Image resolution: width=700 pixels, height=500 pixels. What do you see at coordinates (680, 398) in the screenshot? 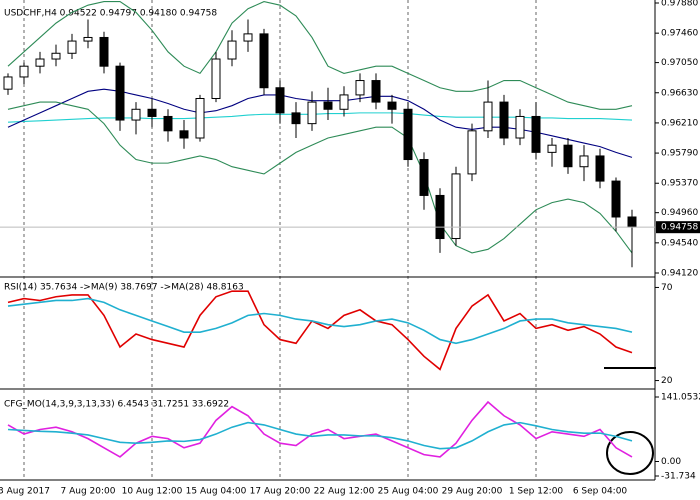
I see `y-tick-label: 141.0532` at bounding box center [680, 398].